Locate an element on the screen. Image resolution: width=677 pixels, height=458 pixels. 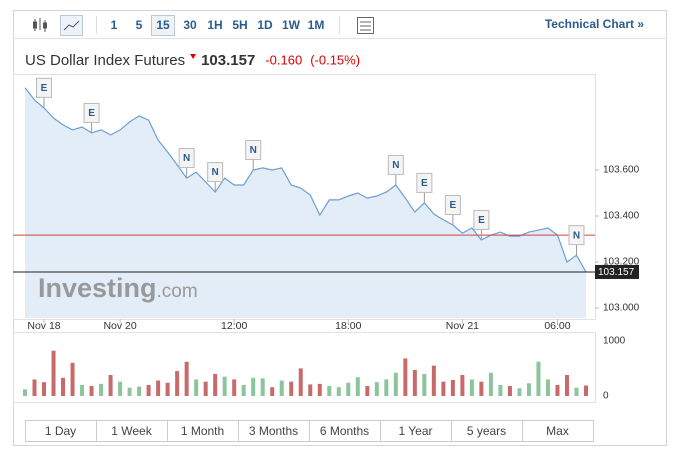
interval: 1H is located at coordinates (214, 25).